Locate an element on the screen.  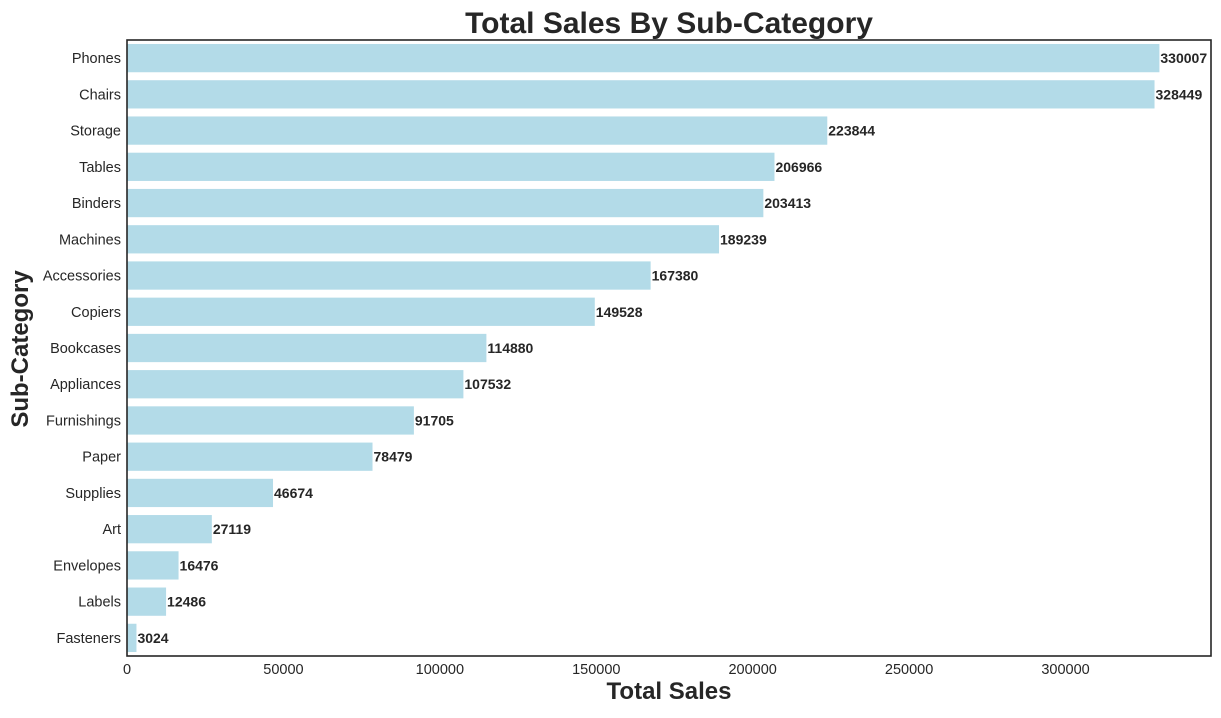
x-tick-label: 250000 is located at coordinates (909, 670).